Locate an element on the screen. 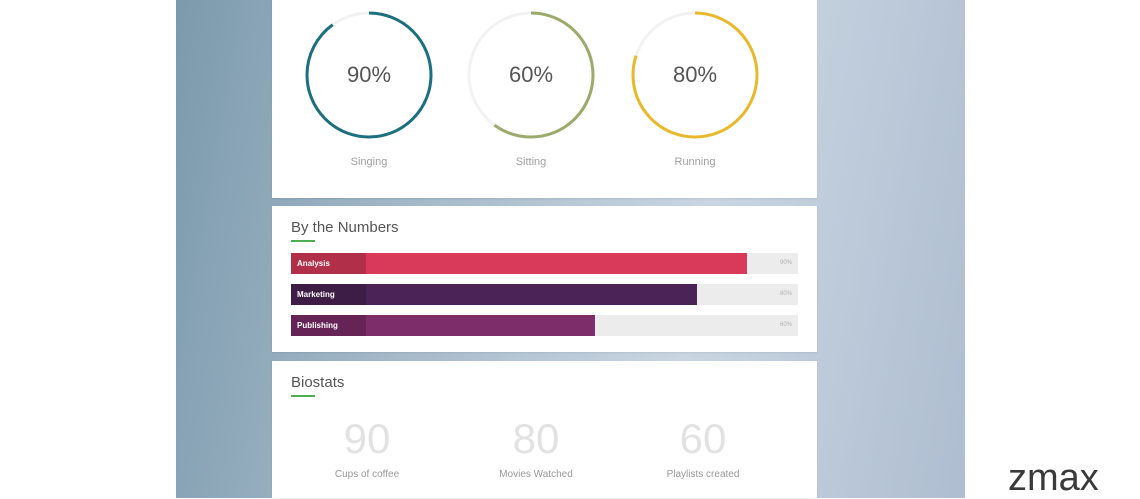  bar-percent: 80% is located at coordinates (785, 294).